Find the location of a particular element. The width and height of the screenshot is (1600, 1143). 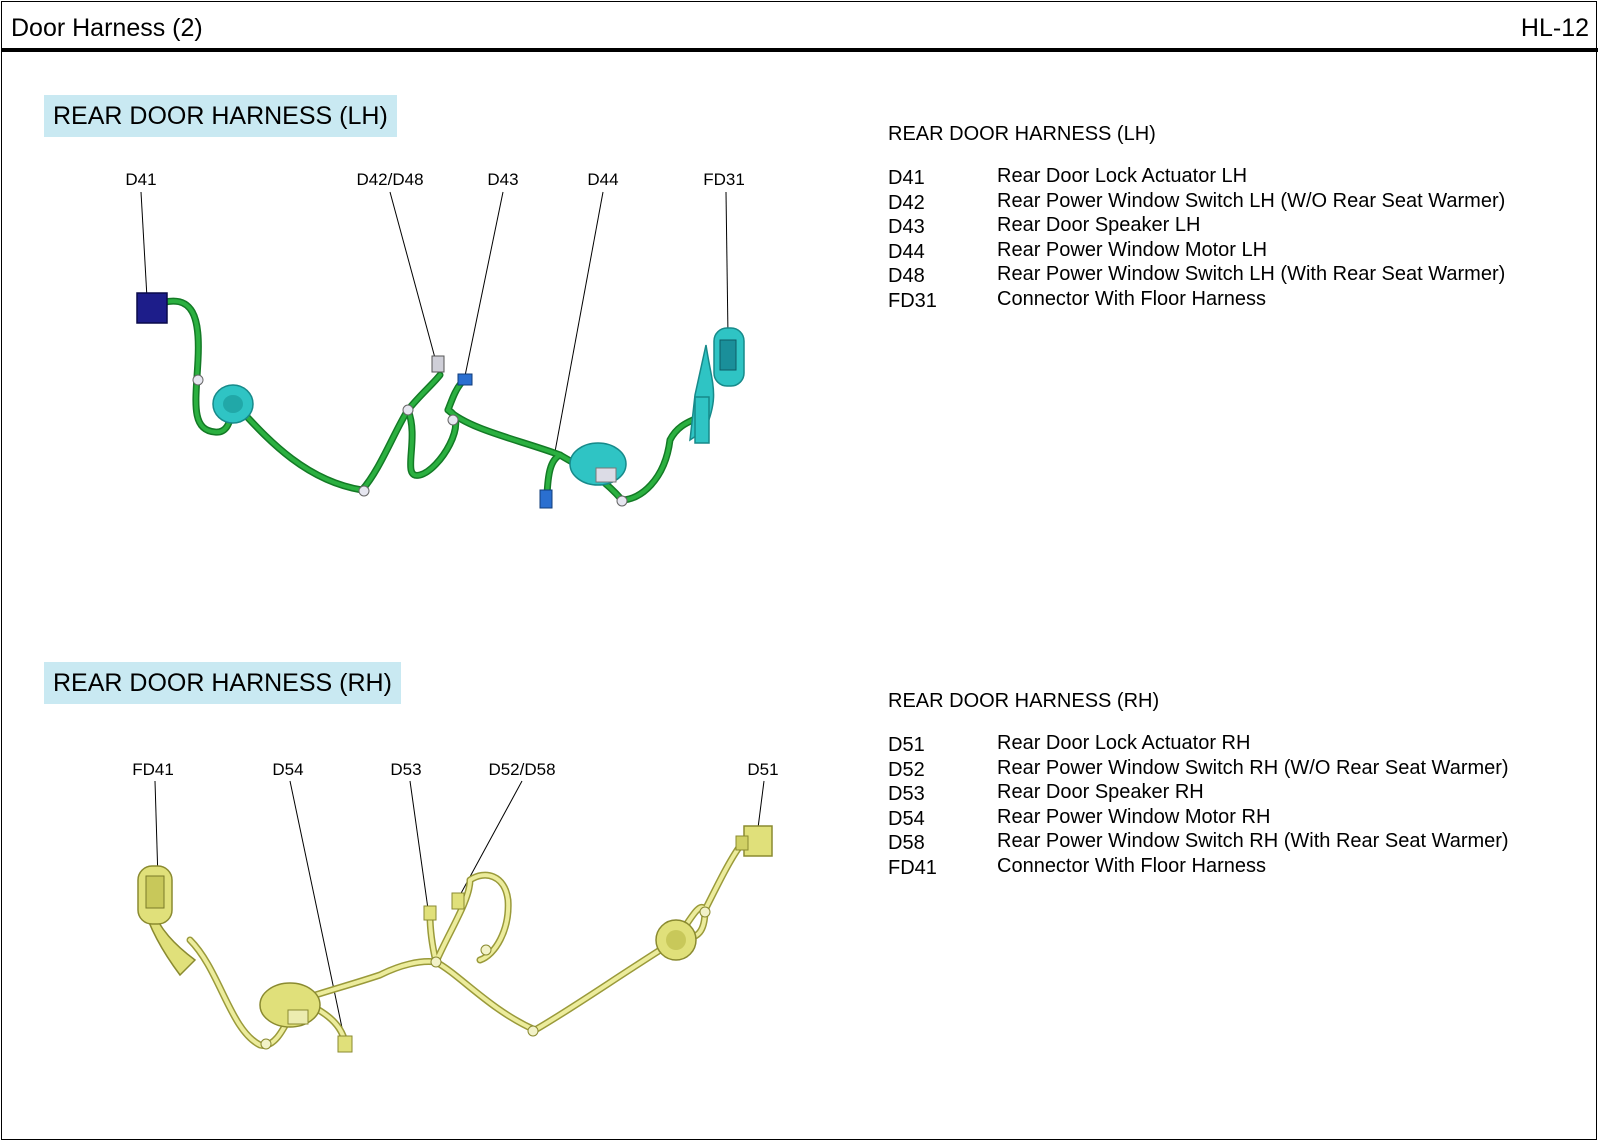

leader-line-d43 is located at coordinates (484, 284).